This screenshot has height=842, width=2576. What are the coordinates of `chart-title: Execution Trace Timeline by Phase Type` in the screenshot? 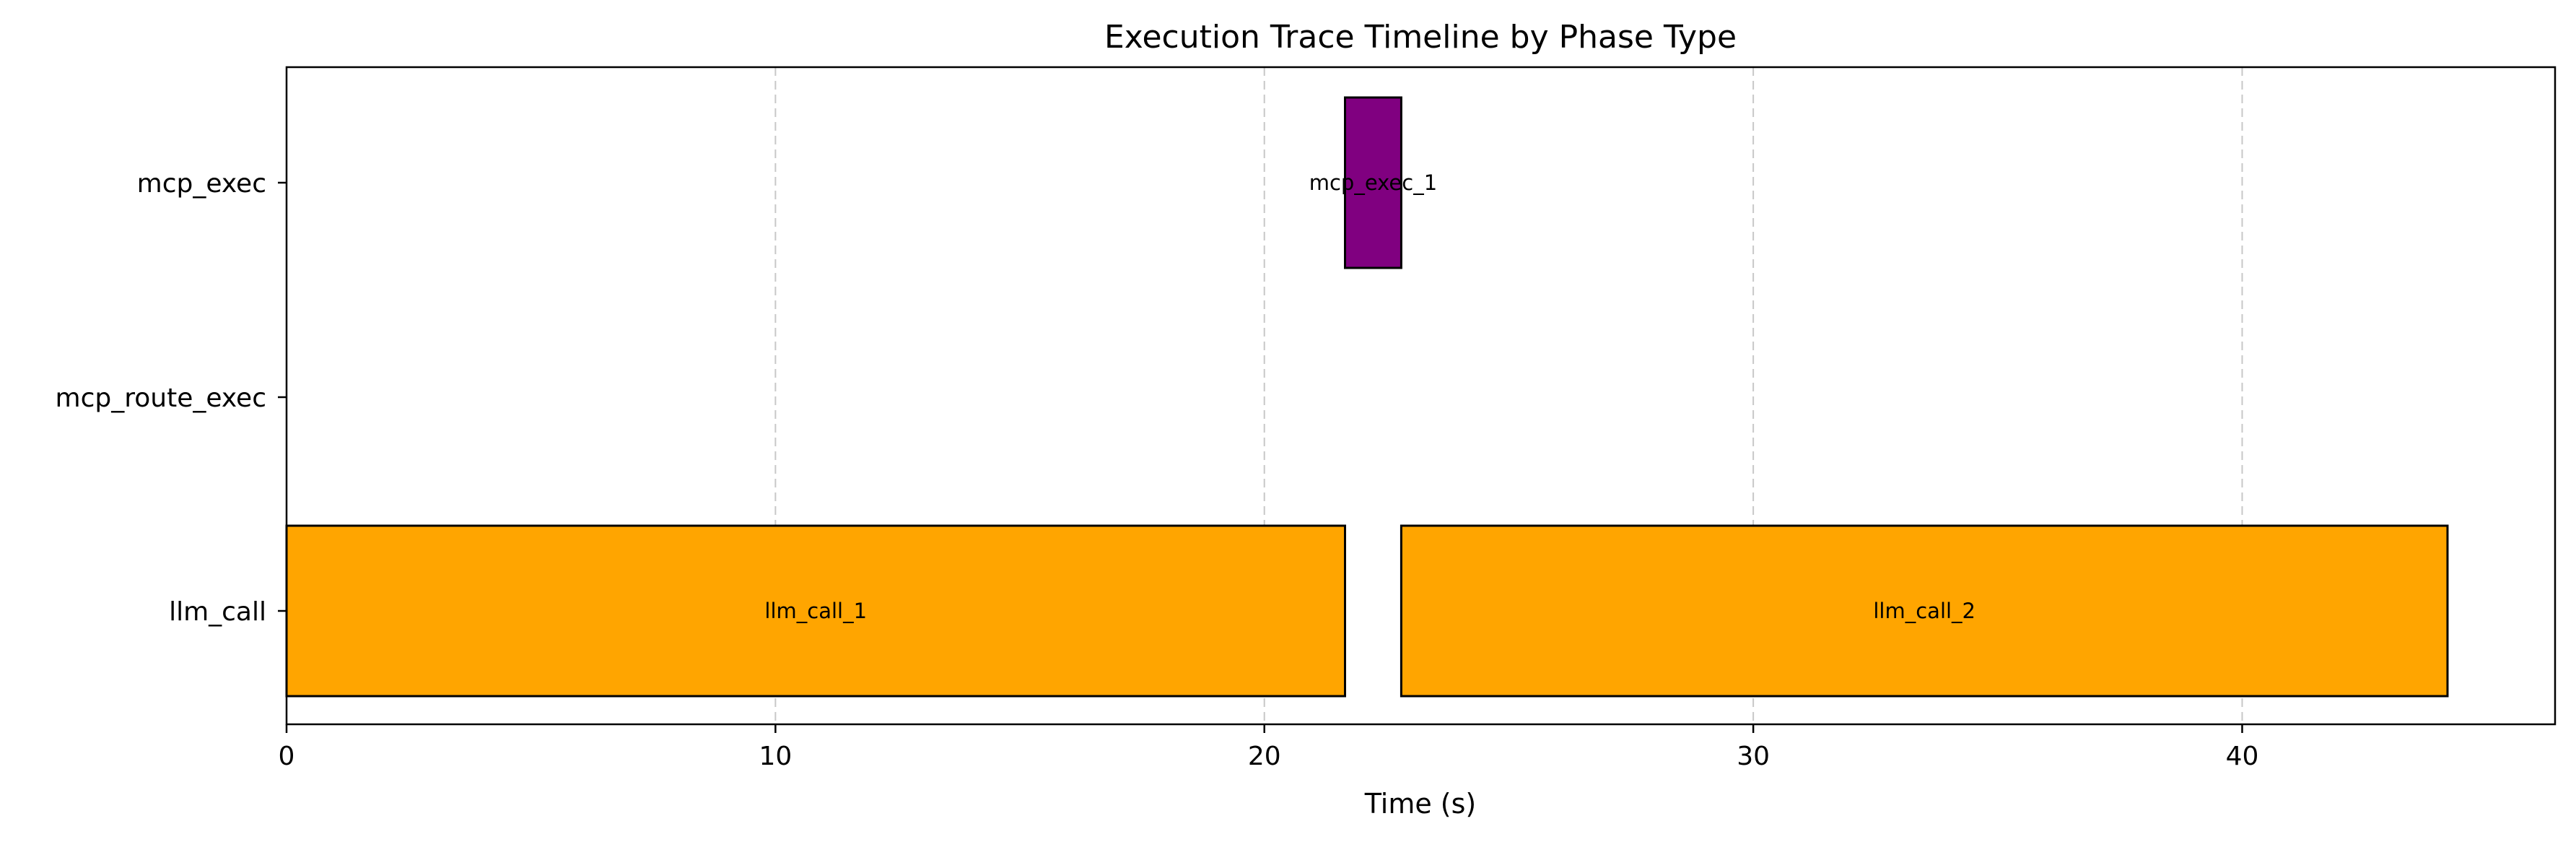 It's located at (1420, 37).